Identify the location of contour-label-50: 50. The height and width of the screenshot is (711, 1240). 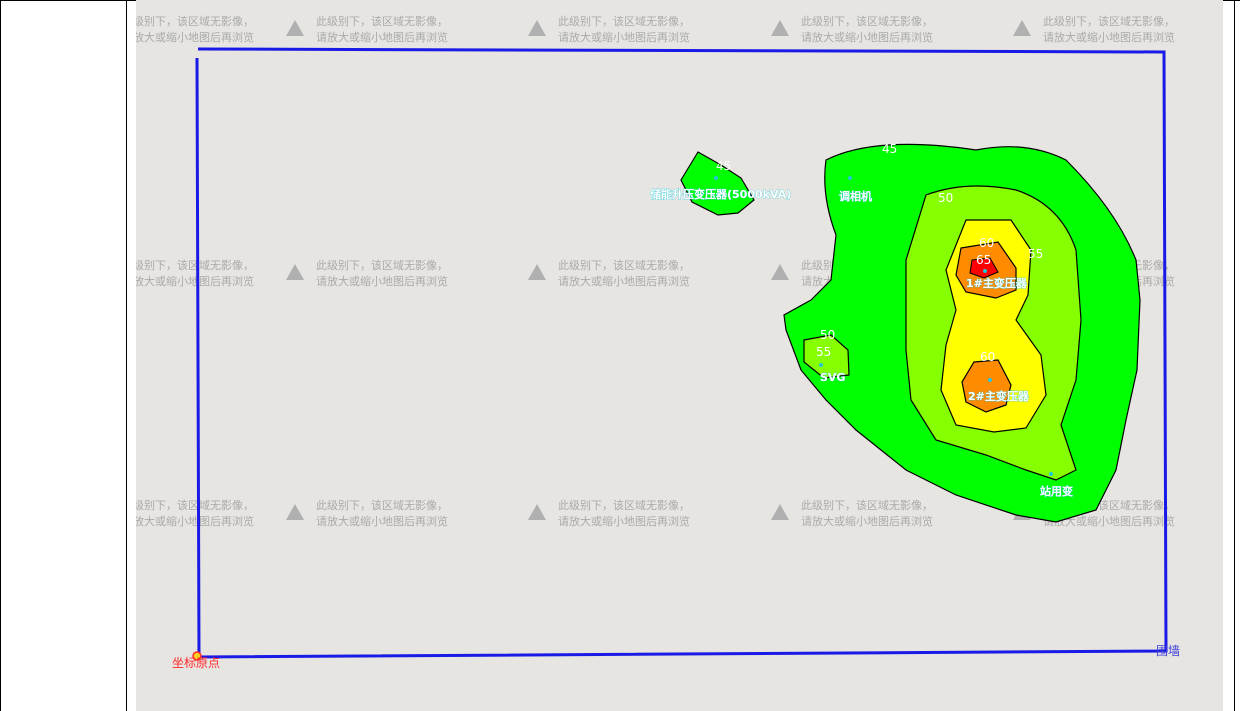
(945, 198).